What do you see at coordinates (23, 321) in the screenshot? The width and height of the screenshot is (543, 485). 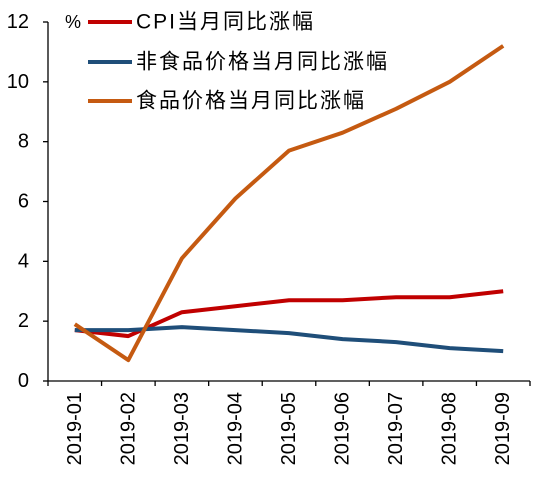 I see `y-tick-label: 2` at bounding box center [23, 321].